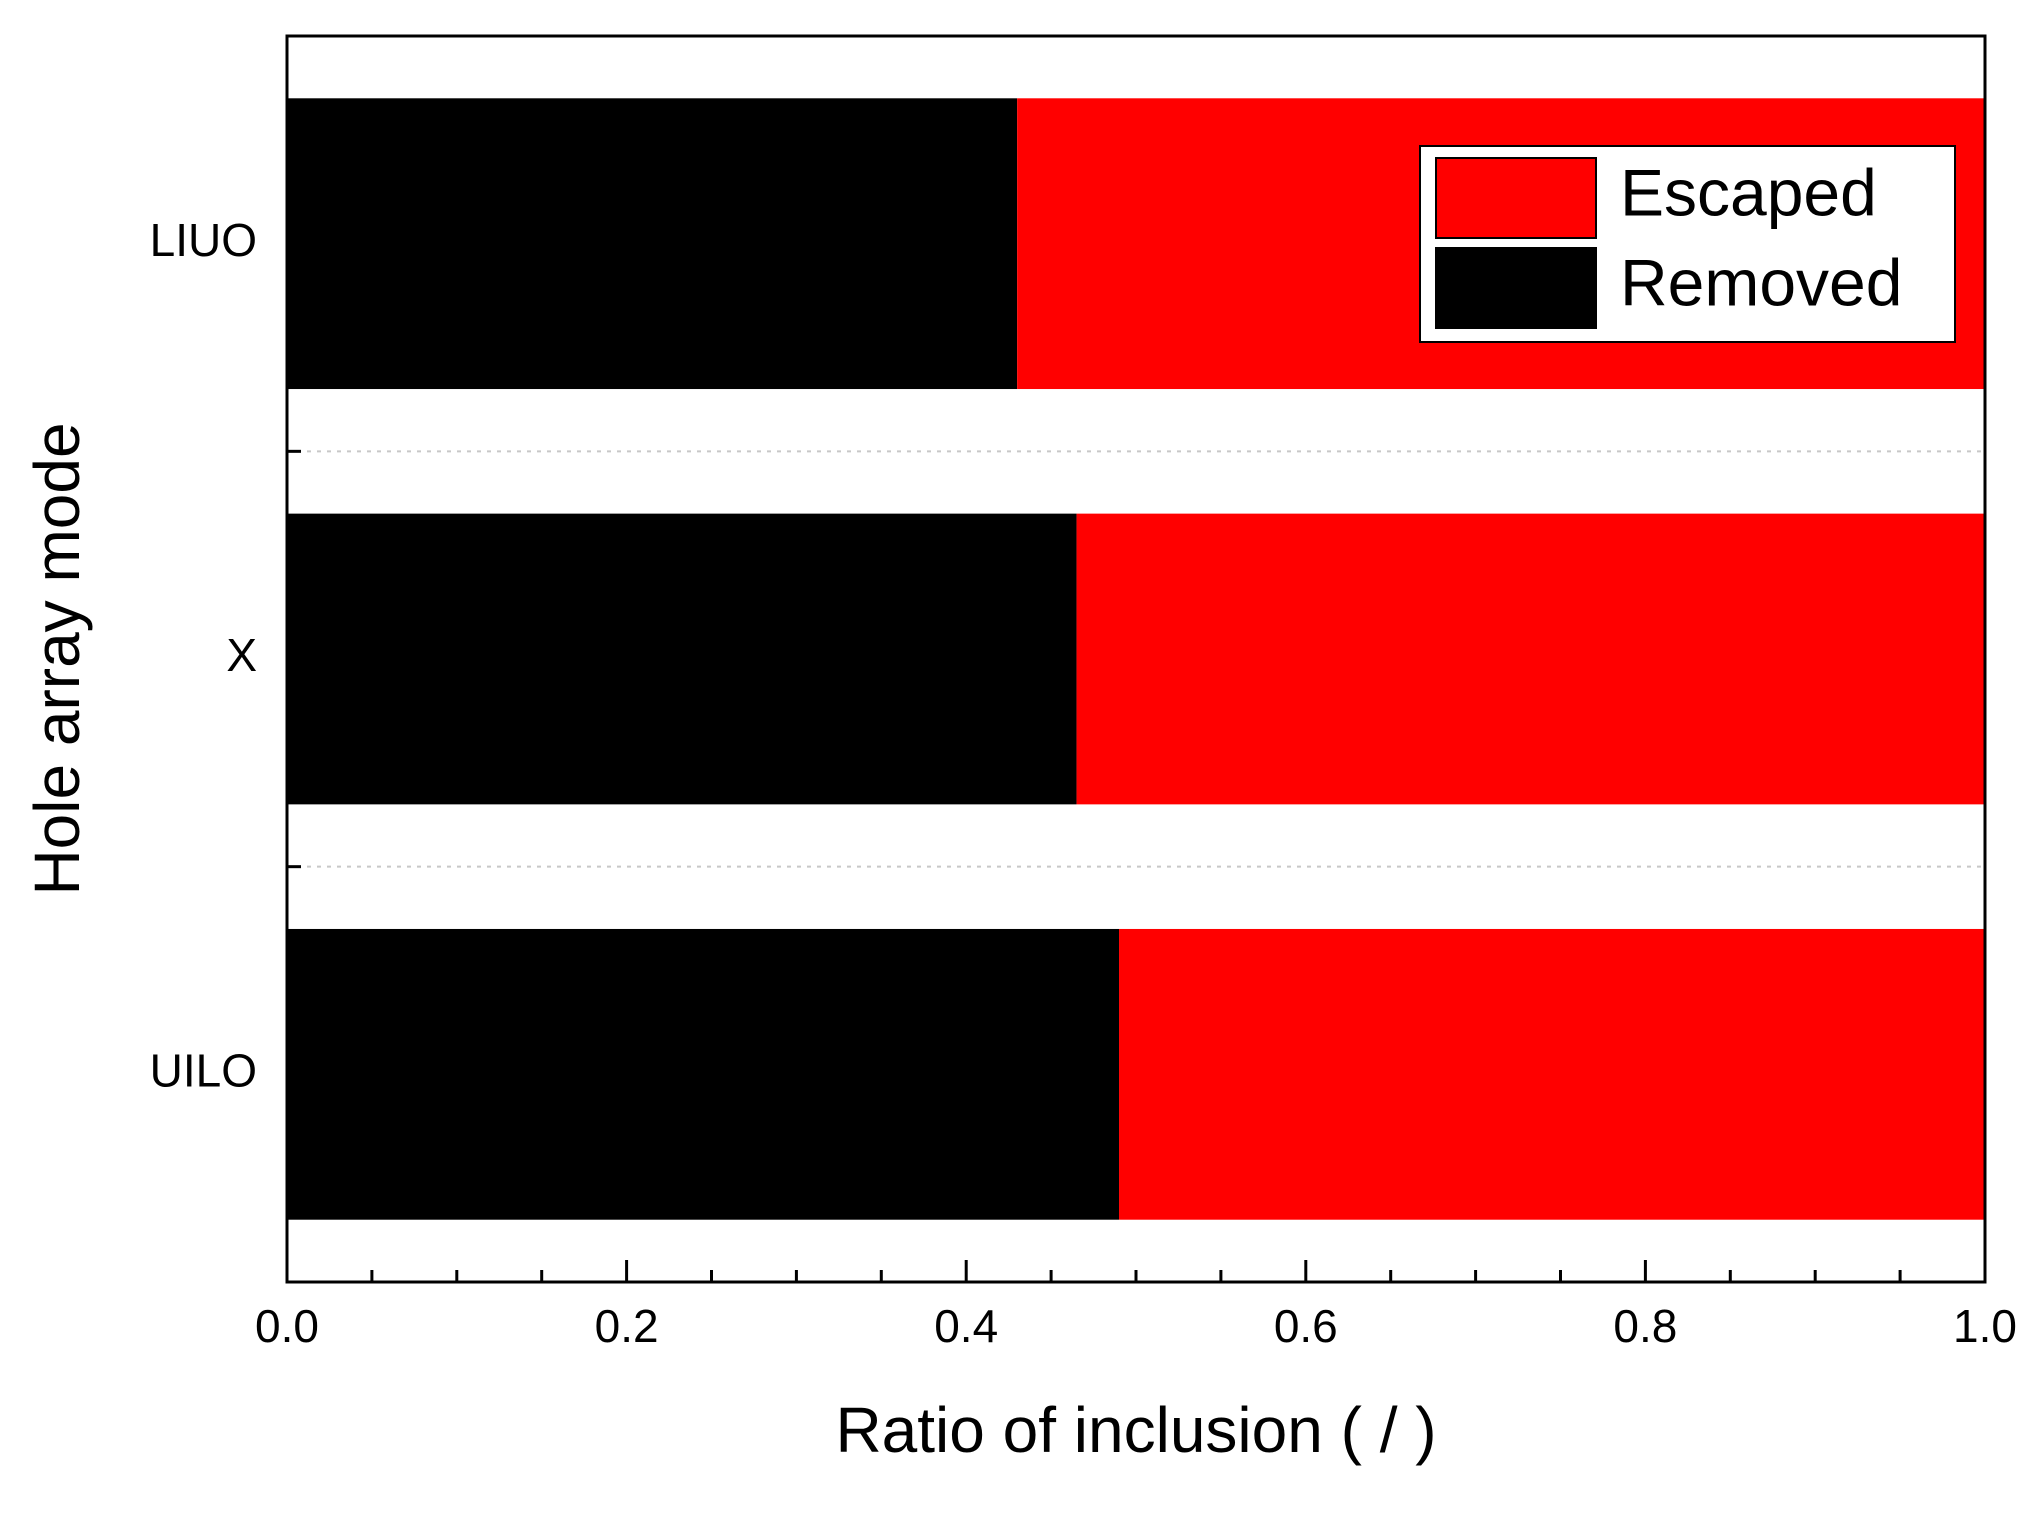  What do you see at coordinates (1552, 1074) in the screenshot?
I see `bar-uilo-escaped` at bounding box center [1552, 1074].